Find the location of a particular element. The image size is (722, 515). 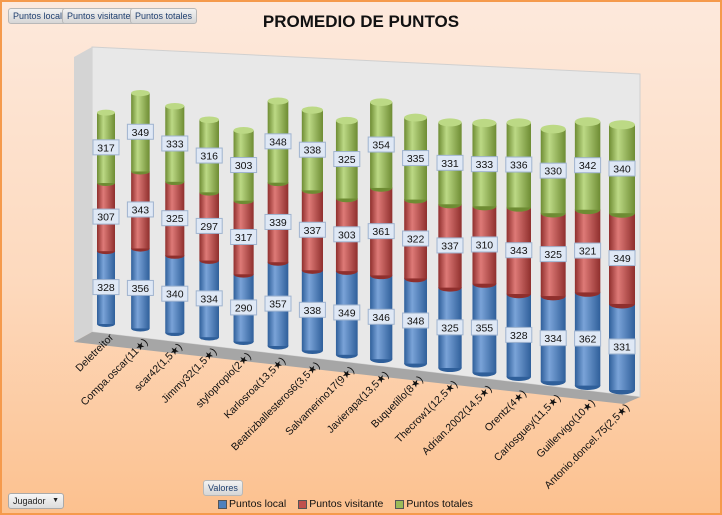

data-label: 321 is located at coordinates (588, 252).